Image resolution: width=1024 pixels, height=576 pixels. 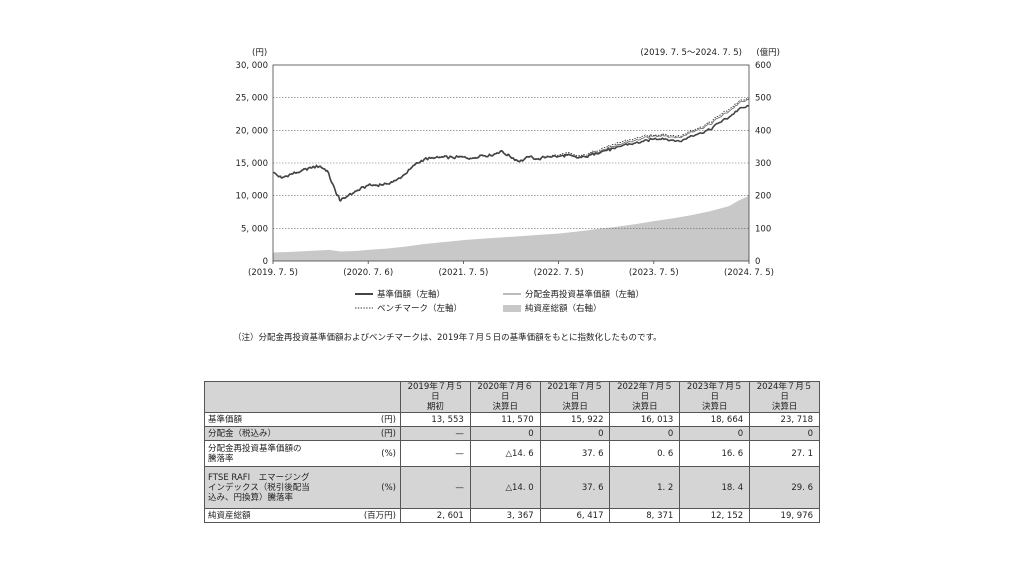 I want to click on row-label: 基準価額, so click(x=225, y=419).